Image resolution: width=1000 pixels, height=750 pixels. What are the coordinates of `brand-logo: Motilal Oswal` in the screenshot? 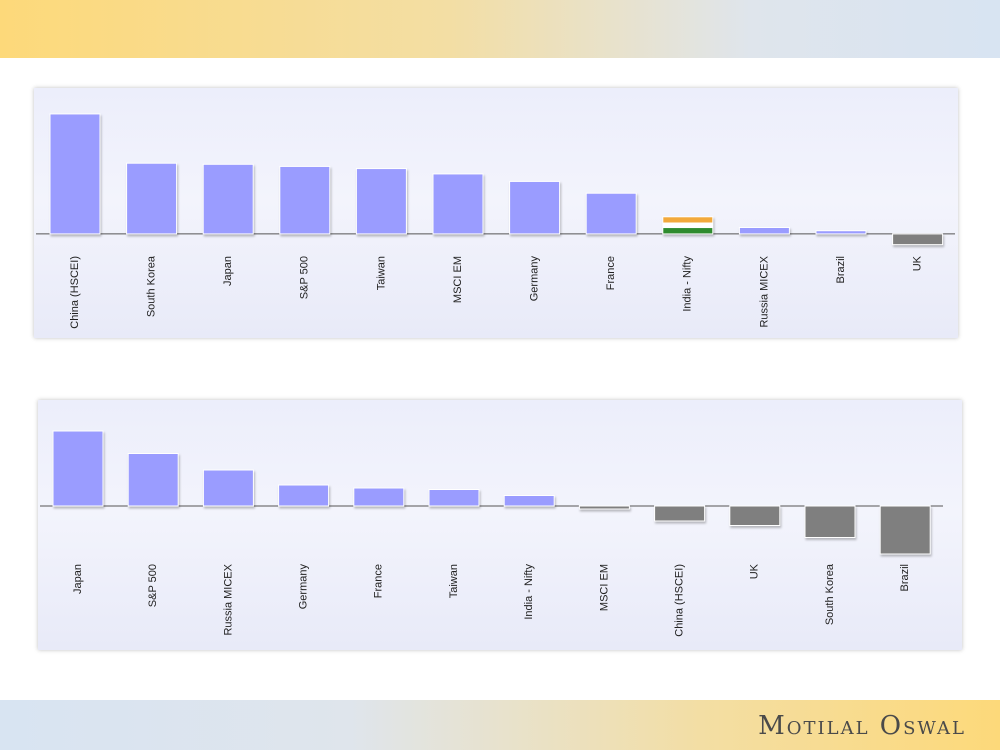 It's located at (862, 726).